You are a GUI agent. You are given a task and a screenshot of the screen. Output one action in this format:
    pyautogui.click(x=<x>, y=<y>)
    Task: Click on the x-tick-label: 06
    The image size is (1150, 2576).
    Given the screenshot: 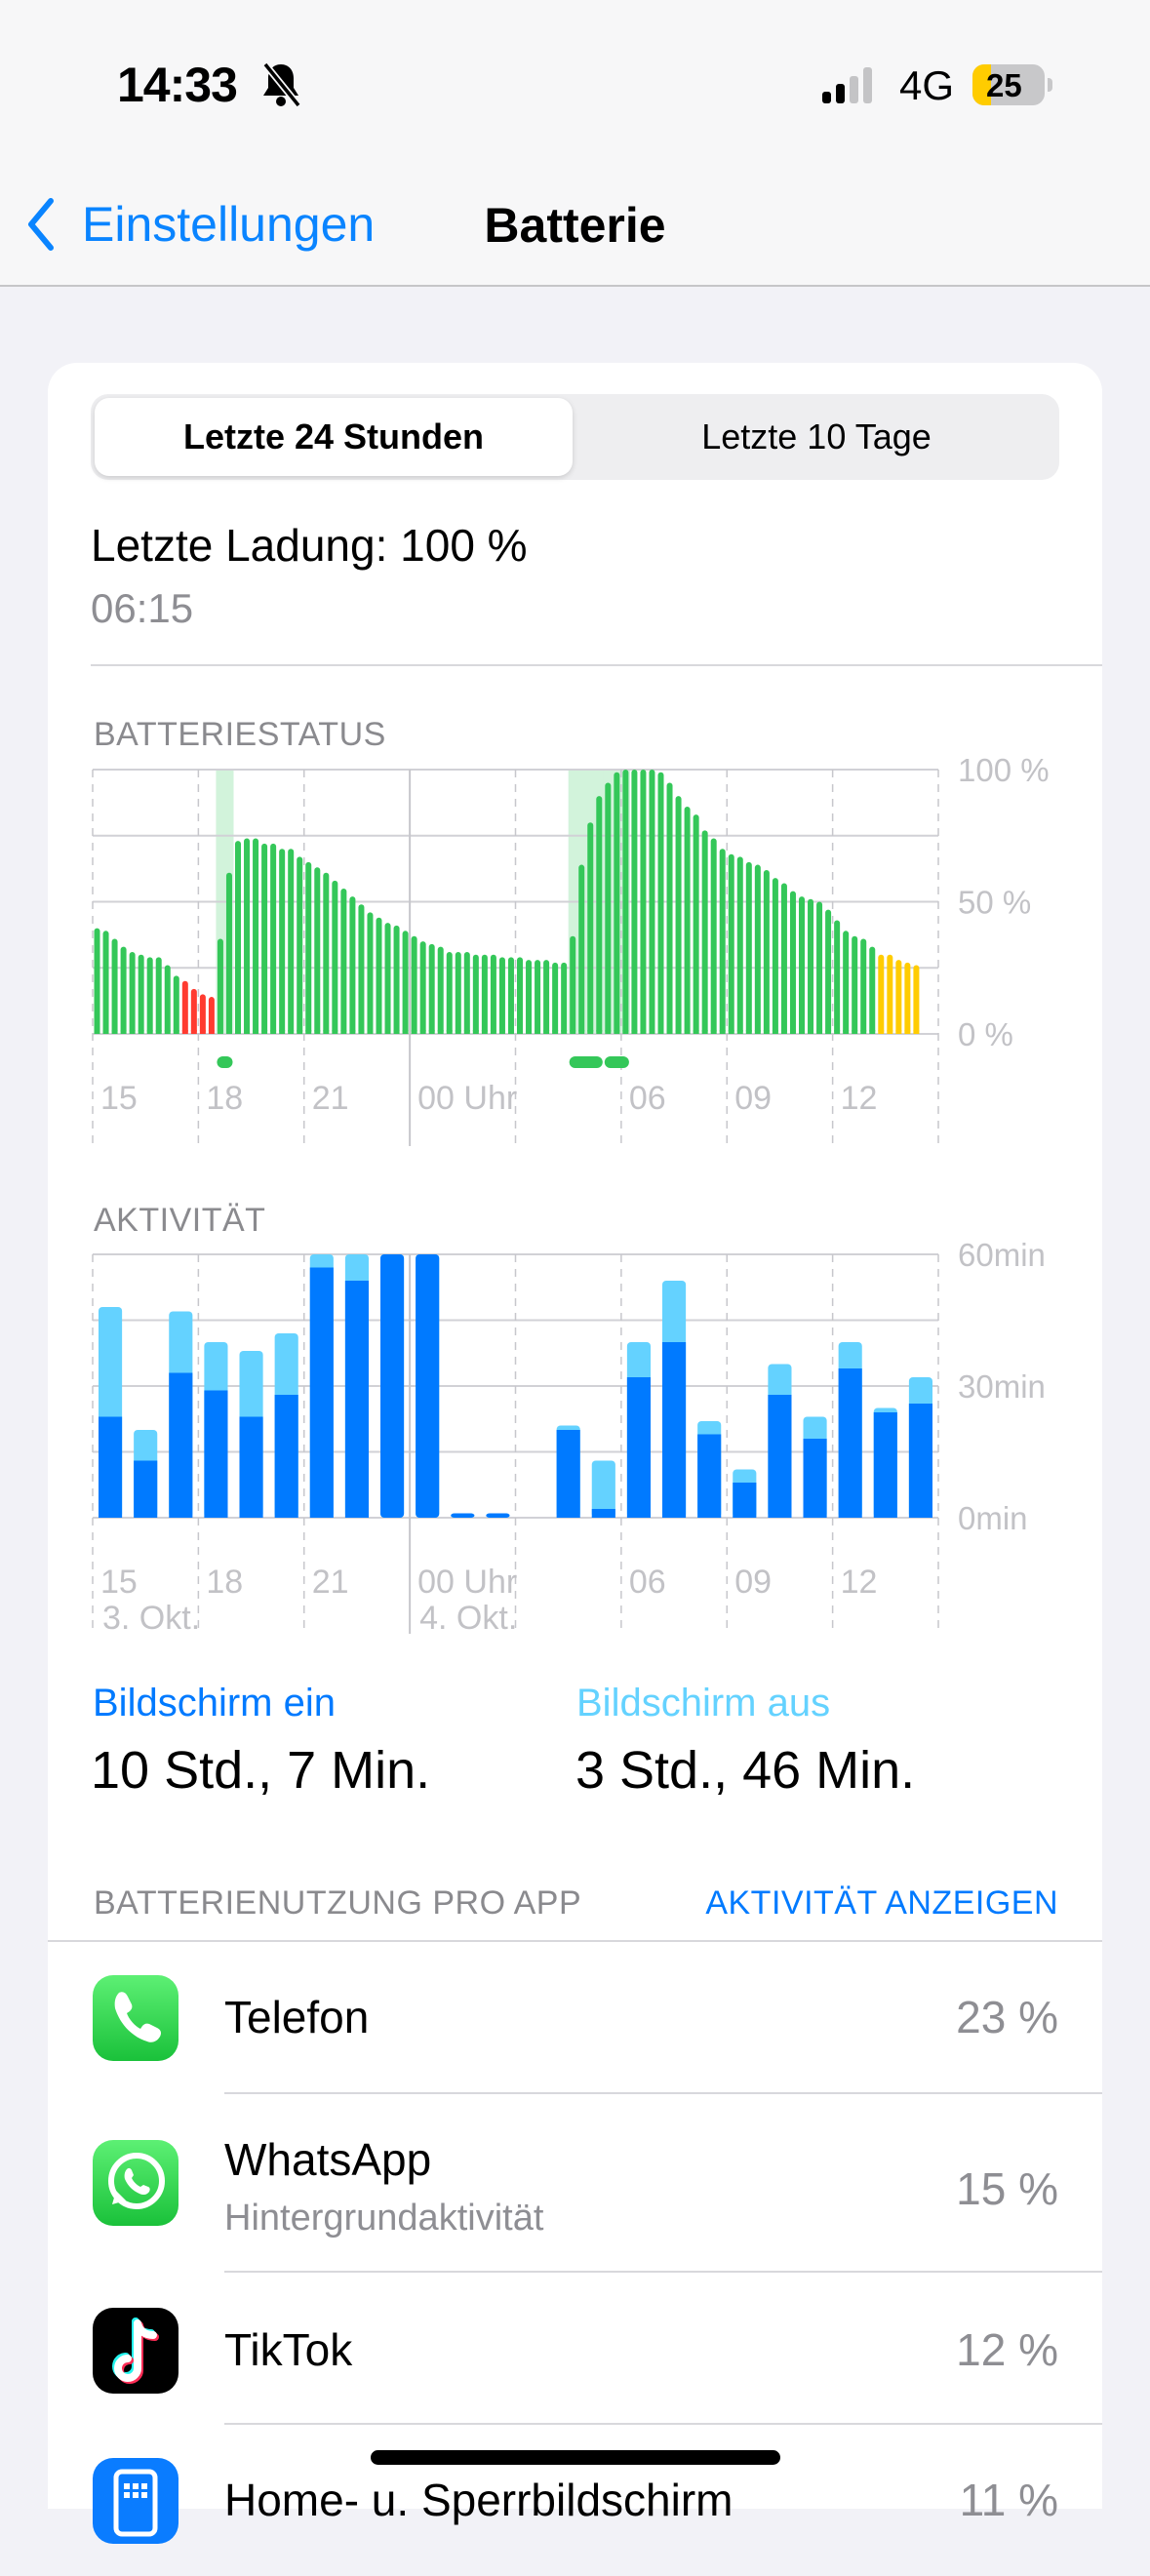 What is the action you would take?
    pyautogui.click(x=647, y=1098)
    